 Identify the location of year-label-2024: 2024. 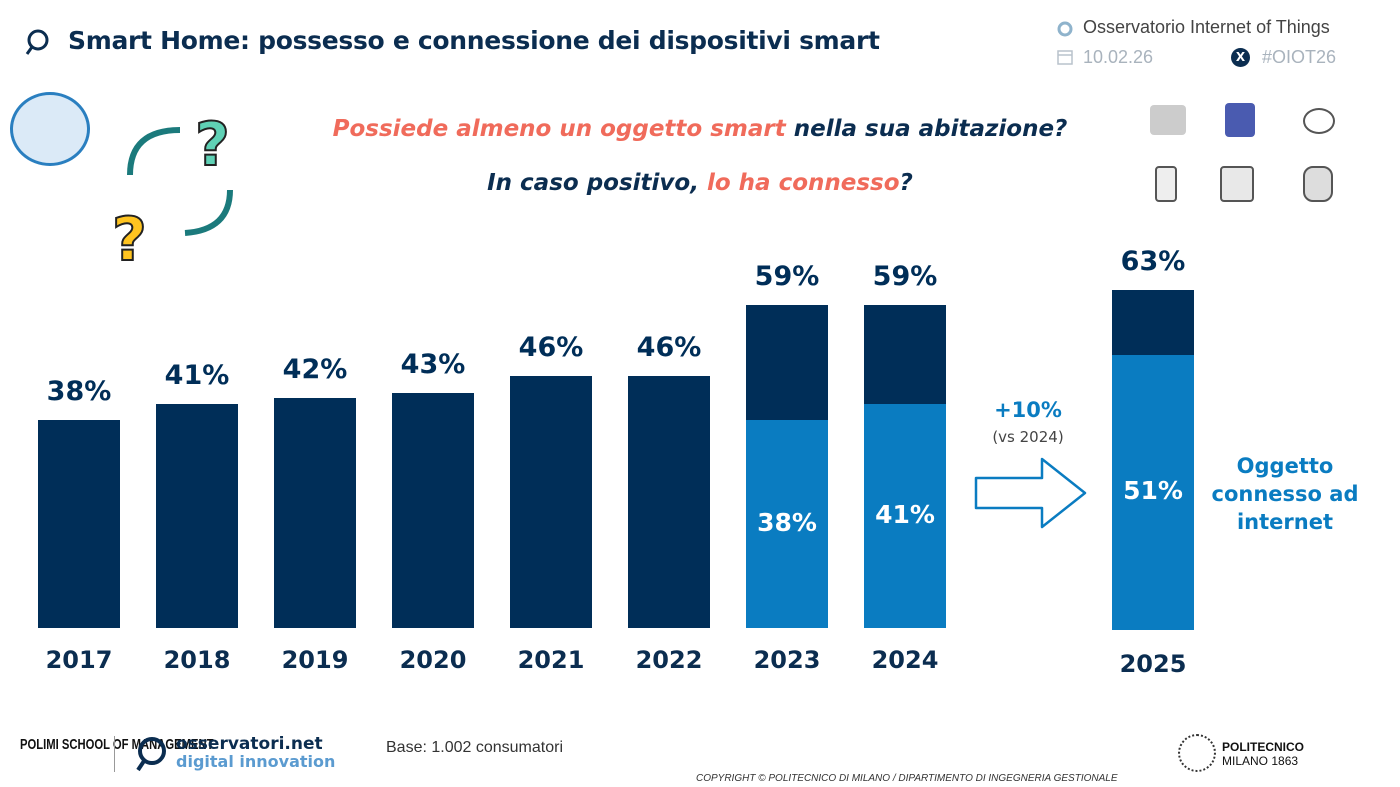
(905, 660).